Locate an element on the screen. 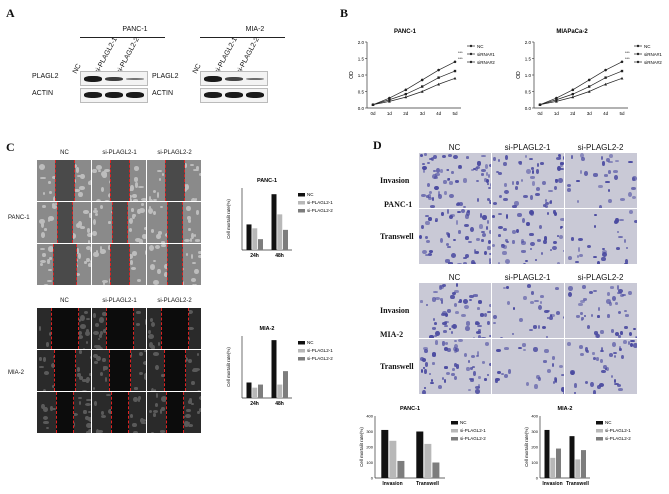 The image size is (669, 494). blot-lane-label: si-PLAGL2-1 is located at coordinates (106, 55).